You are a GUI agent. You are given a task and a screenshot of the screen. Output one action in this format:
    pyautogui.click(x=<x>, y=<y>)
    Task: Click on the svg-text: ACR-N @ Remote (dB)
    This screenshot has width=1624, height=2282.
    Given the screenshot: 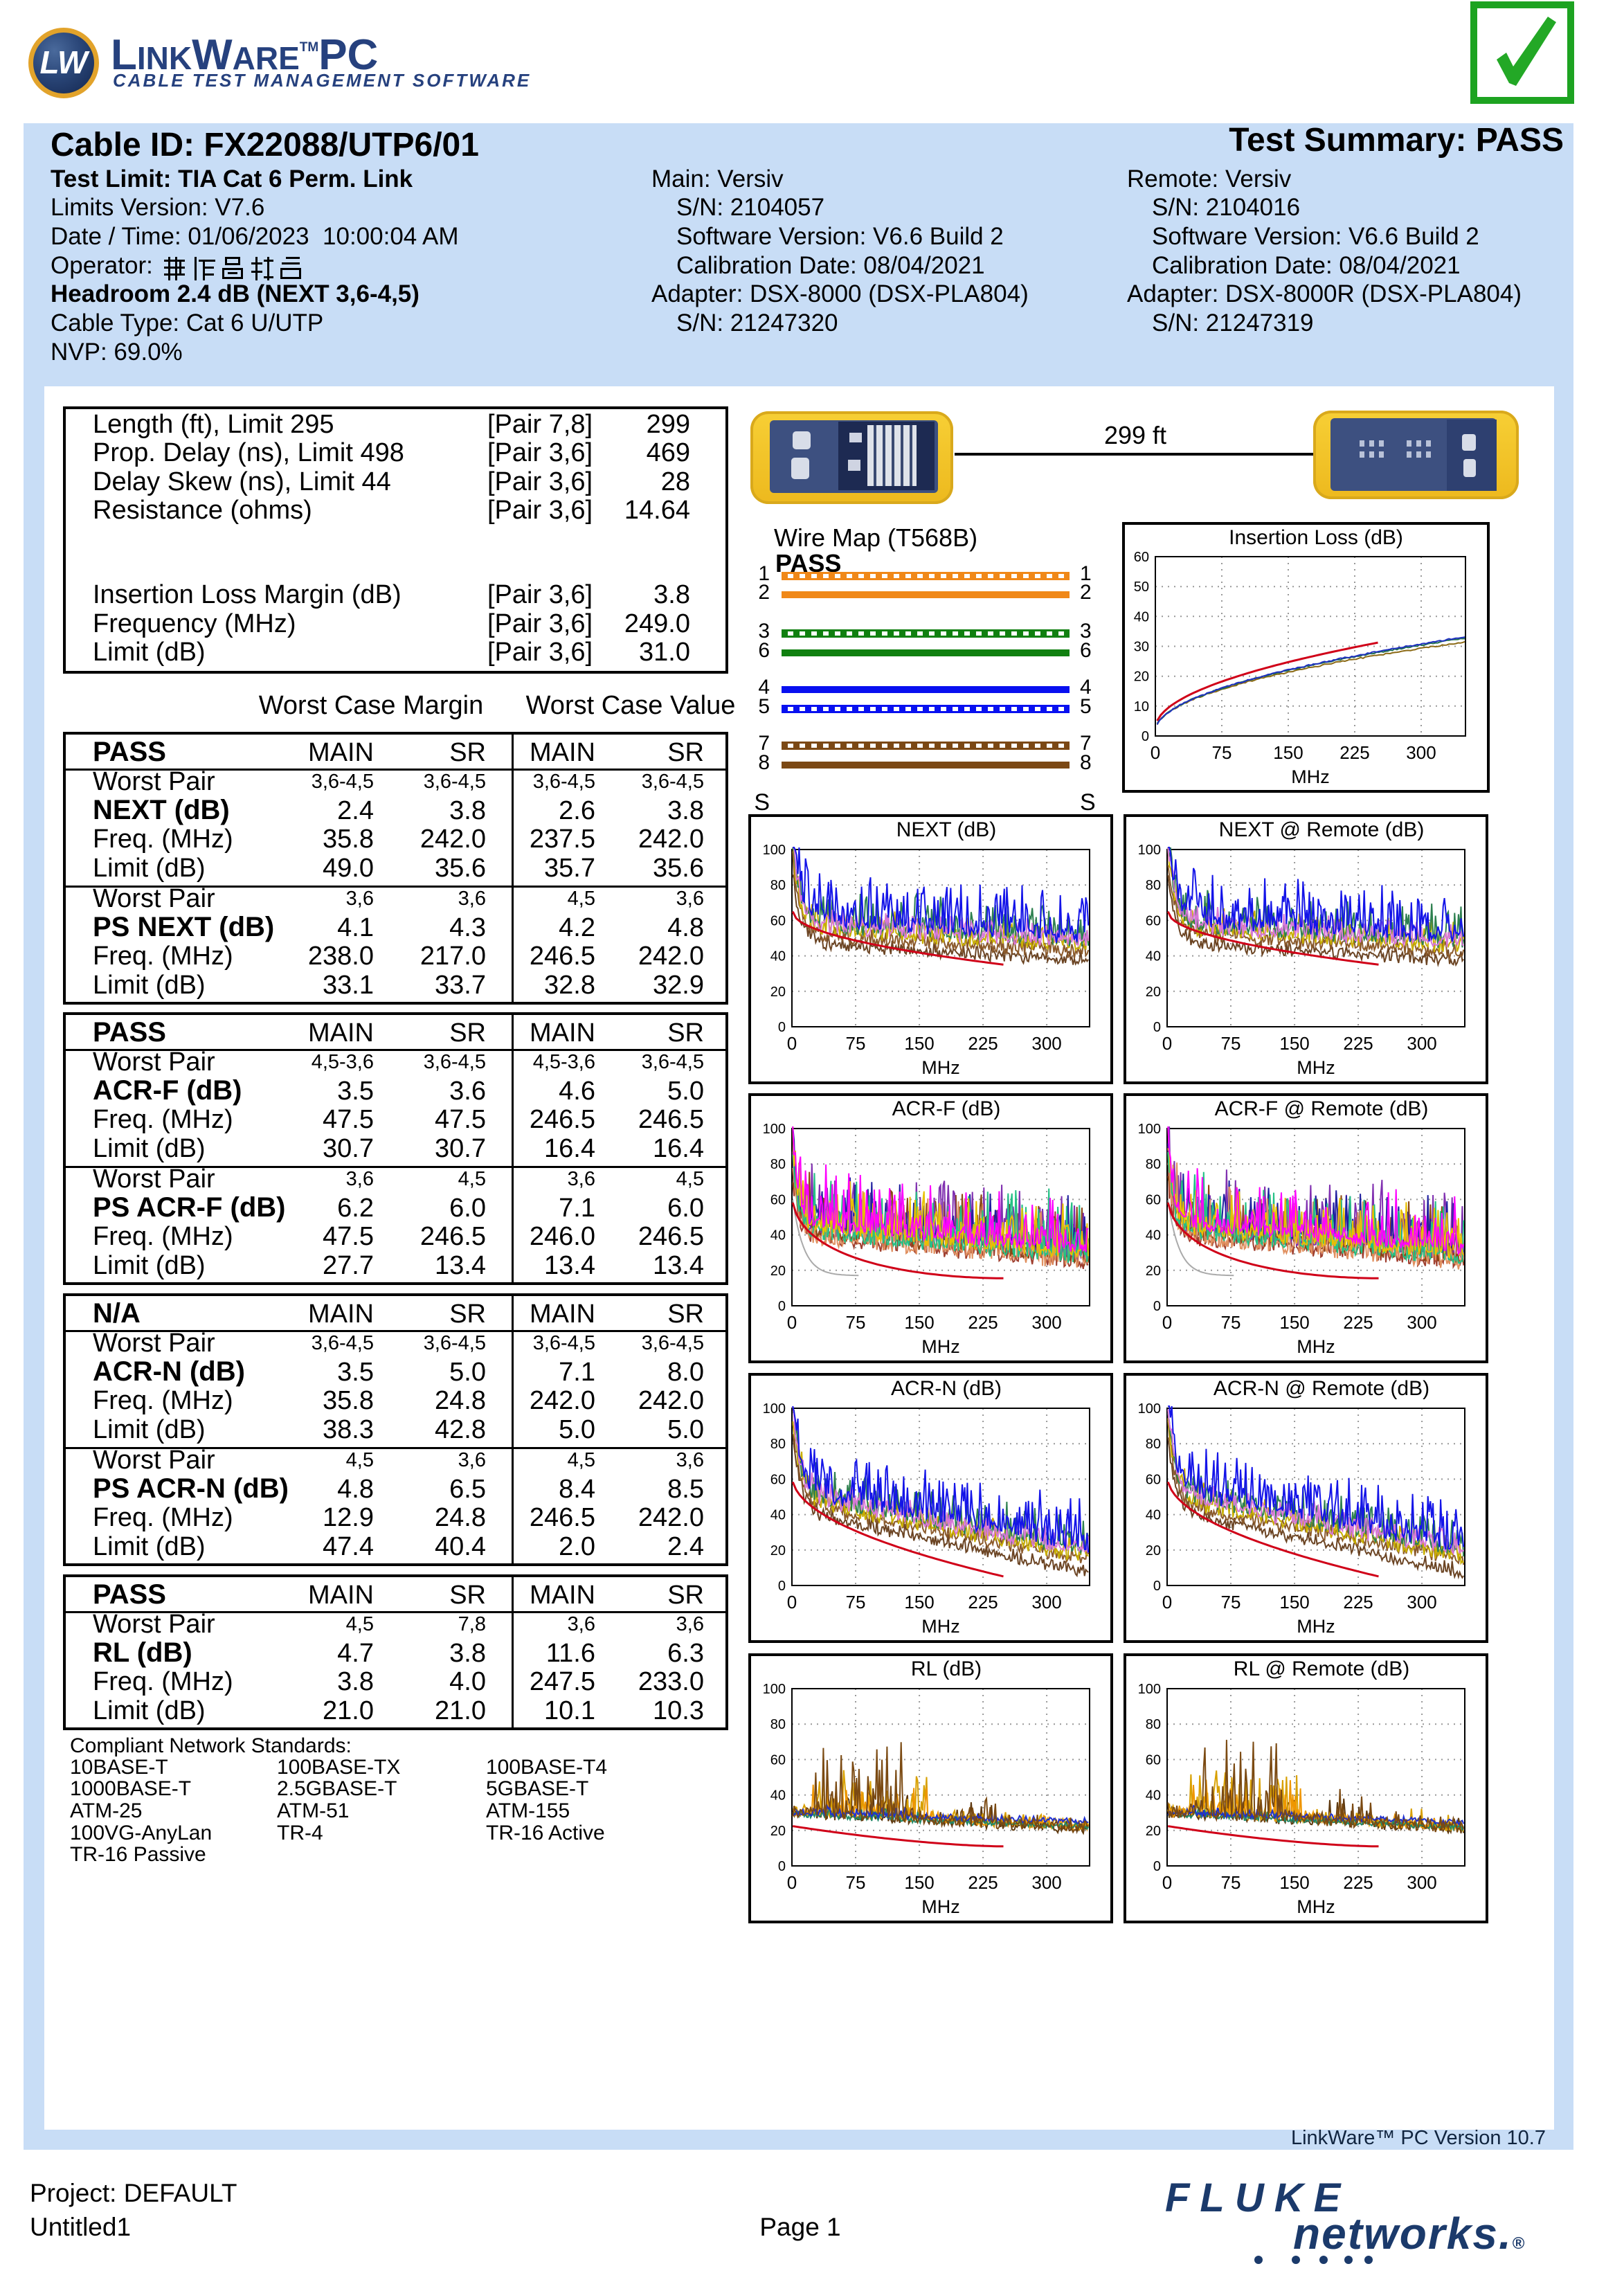 What is the action you would take?
    pyautogui.click(x=1321, y=1388)
    